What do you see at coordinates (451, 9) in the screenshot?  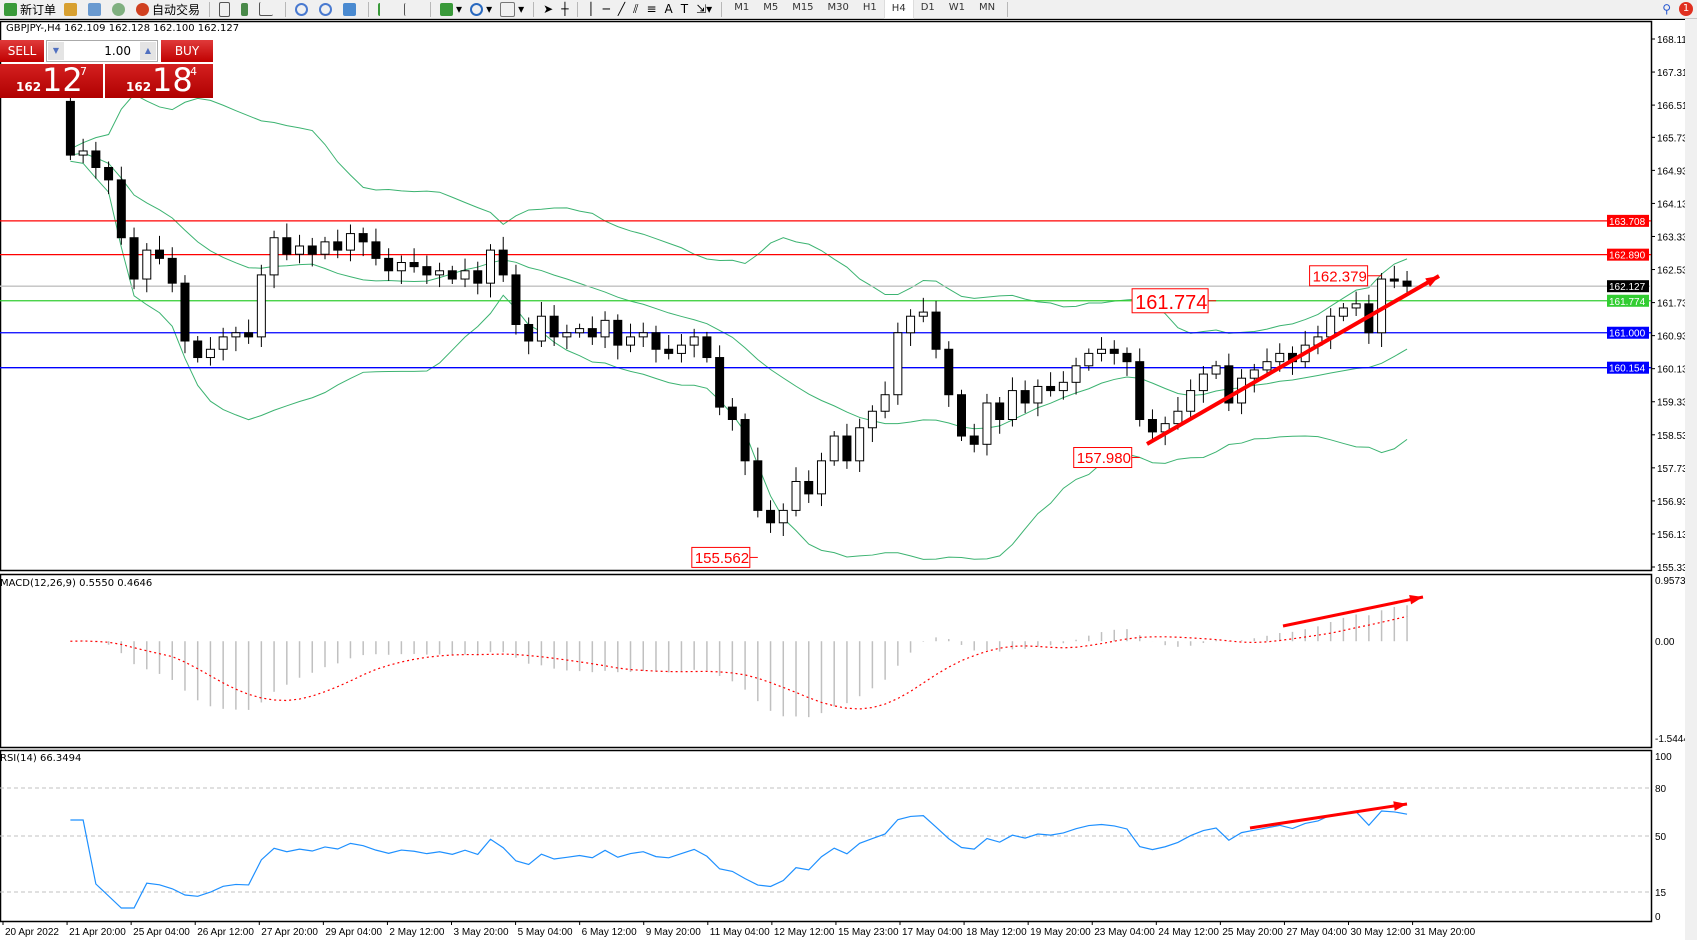 I see `indicators-button: ▾` at bounding box center [451, 9].